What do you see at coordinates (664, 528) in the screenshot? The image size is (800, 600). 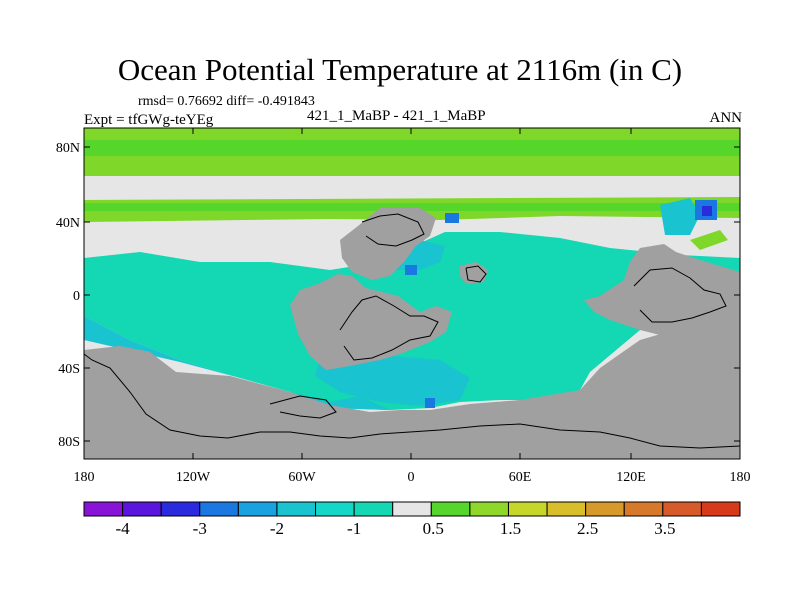 I see `colorbar-label: 3.5` at bounding box center [664, 528].